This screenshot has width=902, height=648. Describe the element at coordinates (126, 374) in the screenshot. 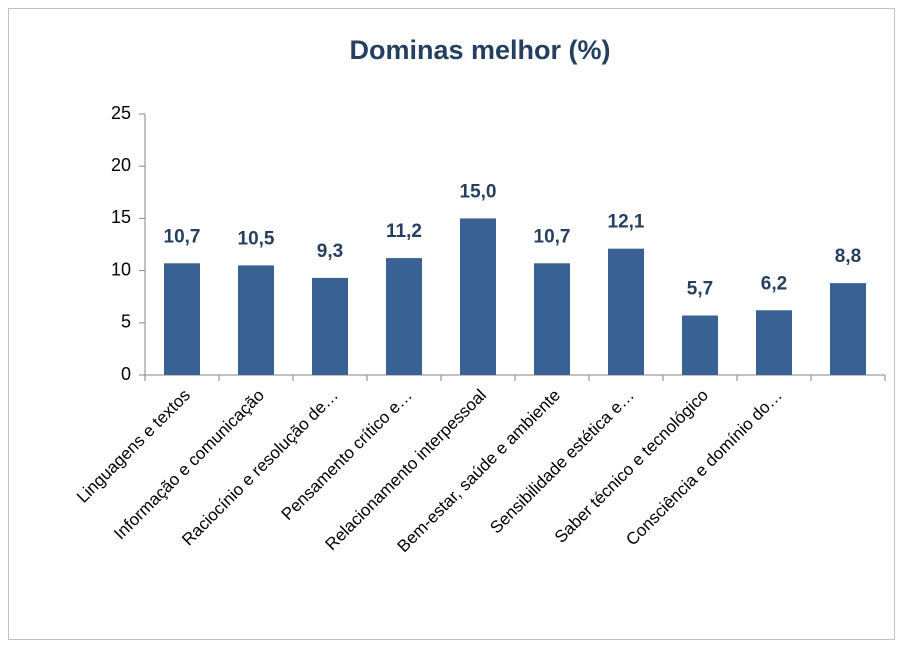

I see `y-tick-label: 0` at that location.